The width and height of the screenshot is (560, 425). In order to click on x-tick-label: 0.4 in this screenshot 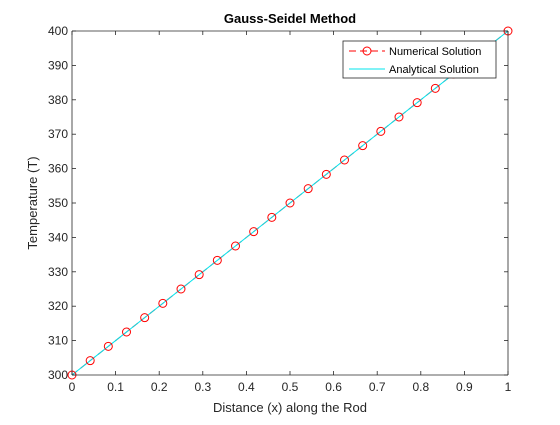, I will do `click(246, 387)`.